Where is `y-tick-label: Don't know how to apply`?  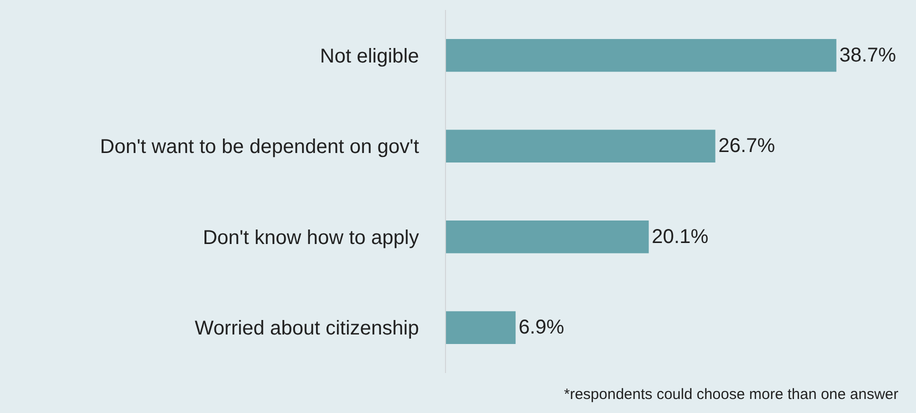
y-tick-label: Don't know how to apply is located at coordinates (310, 237).